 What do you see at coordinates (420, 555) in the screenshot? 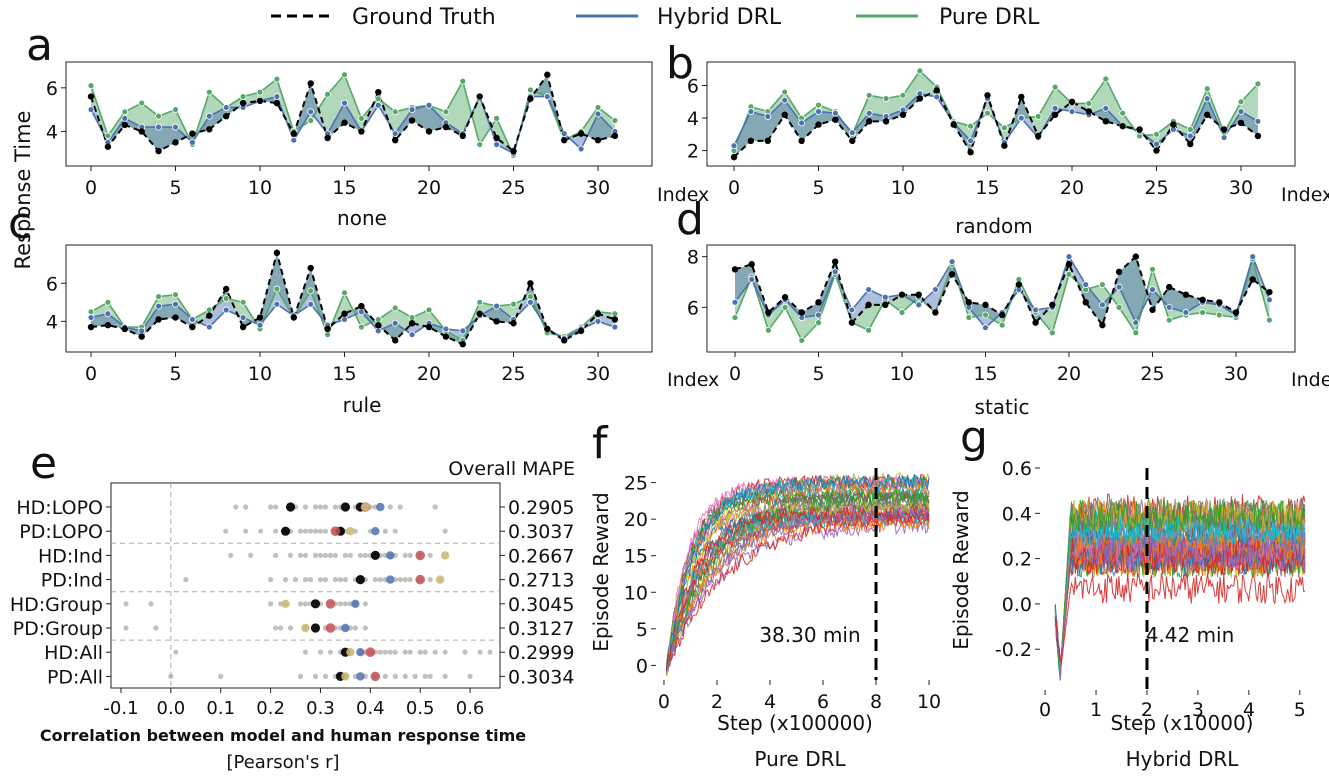
I see `red-point` at bounding box center [420, 555].